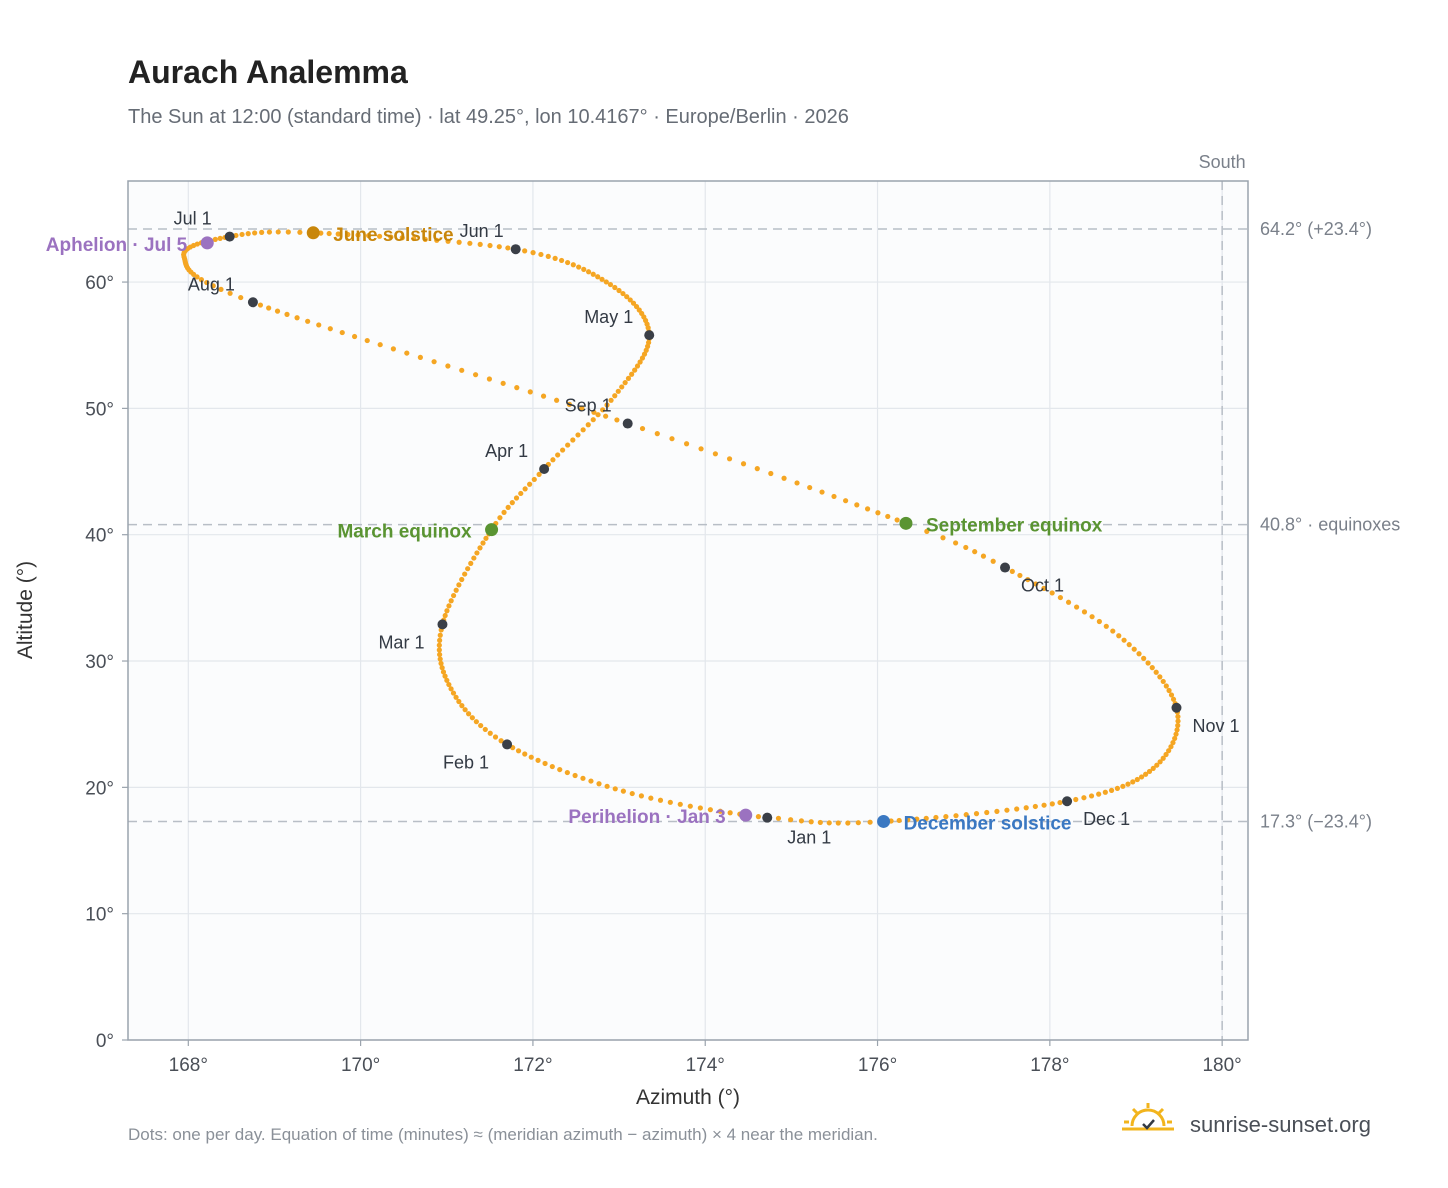 This screenshot has width=1448, height=1188. I want to click on sun-logo-icon, so click(1148, 1117).